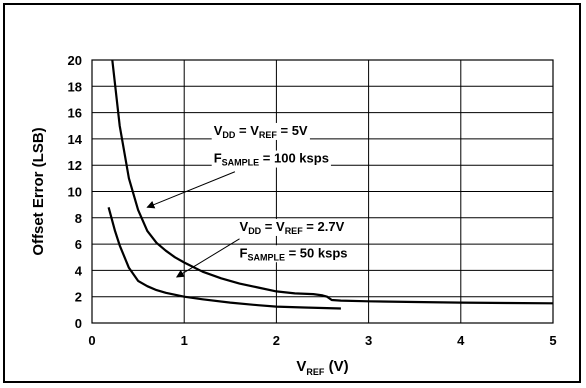 The width and height of the screenshot is (586, 388). I want to click on annotation-2: VDD = VREF = 2.7V FSAMPLE = 50 ksps, so click(262, 248).